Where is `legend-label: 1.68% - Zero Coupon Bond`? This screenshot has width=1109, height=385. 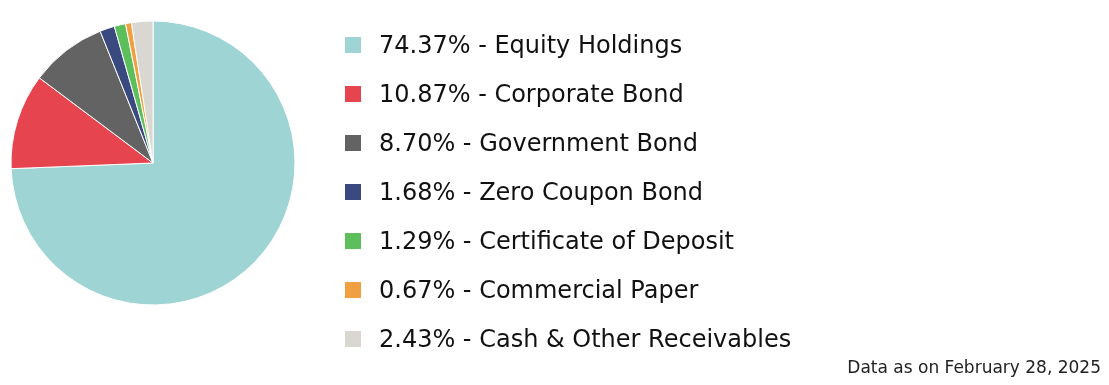
legend-label: 1.68% - Zero Coupon Bond is located at coordinates (541, 192).